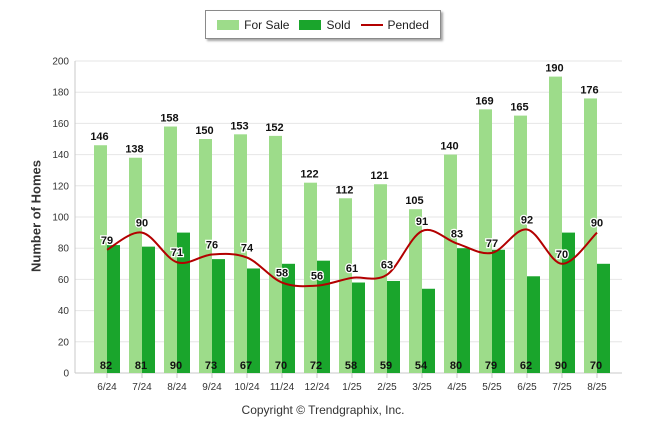 This screenshot has height=434, width=646. I want to click on y-tick-label: 40, so click(64, 311).